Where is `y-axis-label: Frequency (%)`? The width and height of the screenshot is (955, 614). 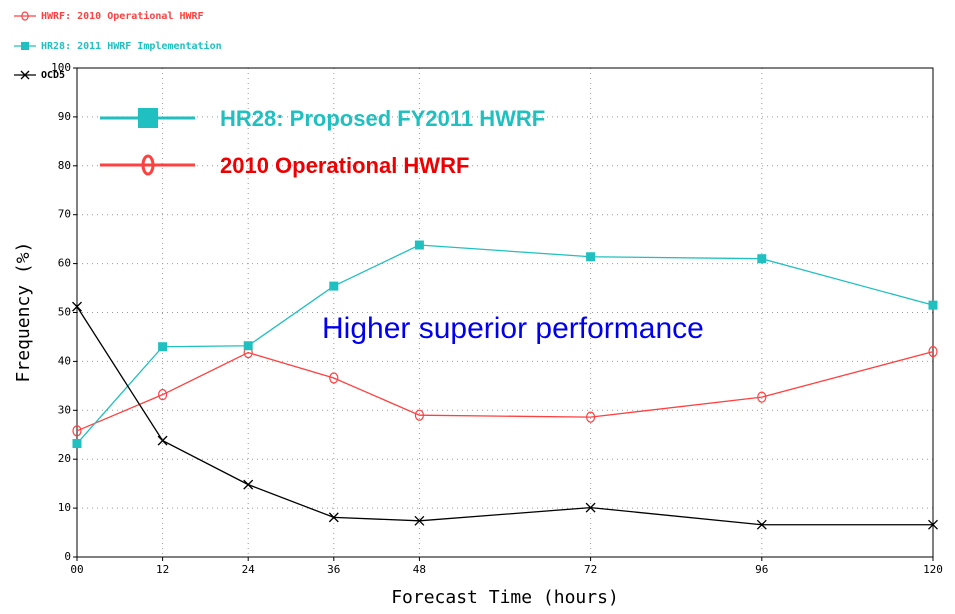
y-axis-label: Frequency (%) is located at coordinates (23, 312).